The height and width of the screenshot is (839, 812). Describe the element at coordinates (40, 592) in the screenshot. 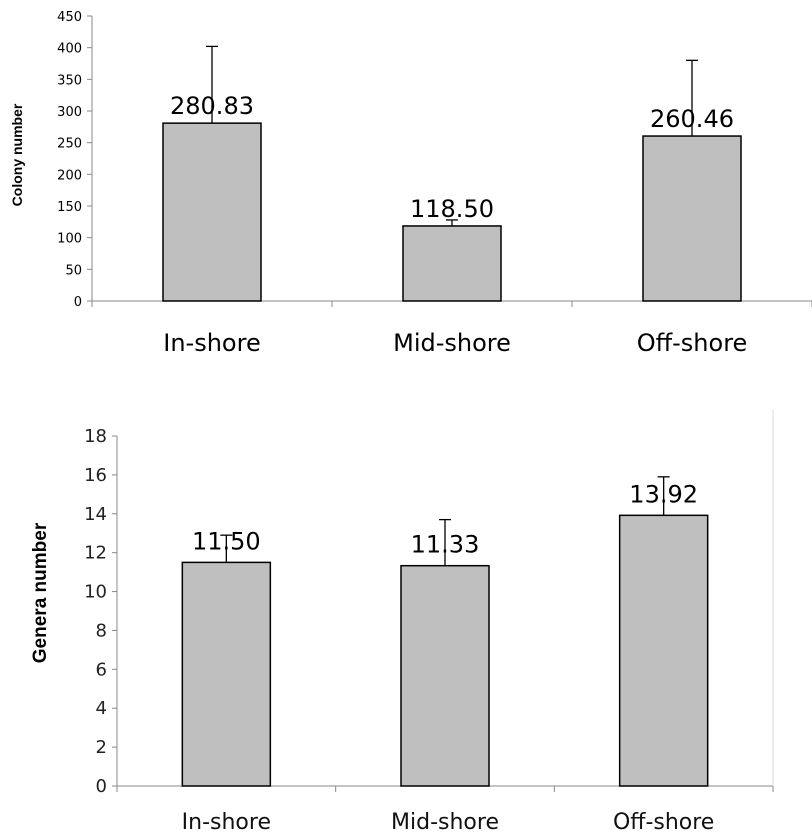

I see `y-axis-label: Genera number` at that location.